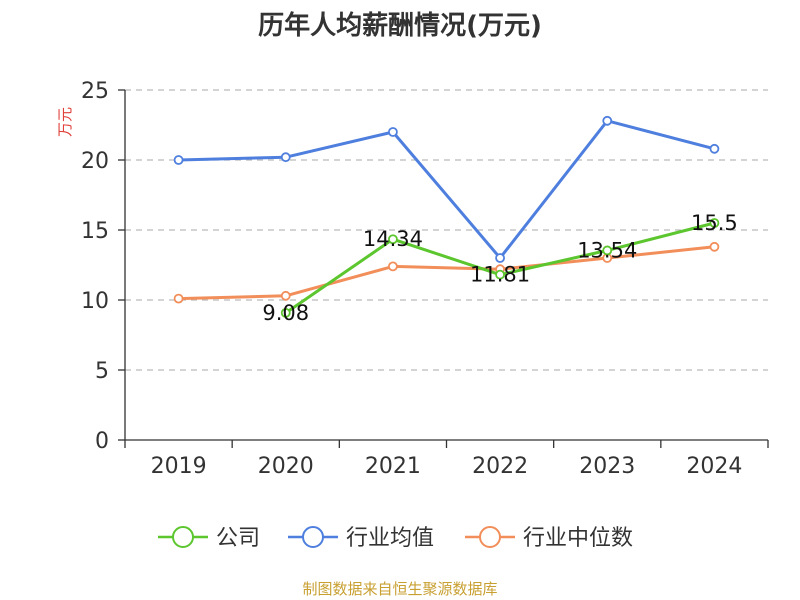  I want to click on y-tick-label: 10, so click(95, 301).